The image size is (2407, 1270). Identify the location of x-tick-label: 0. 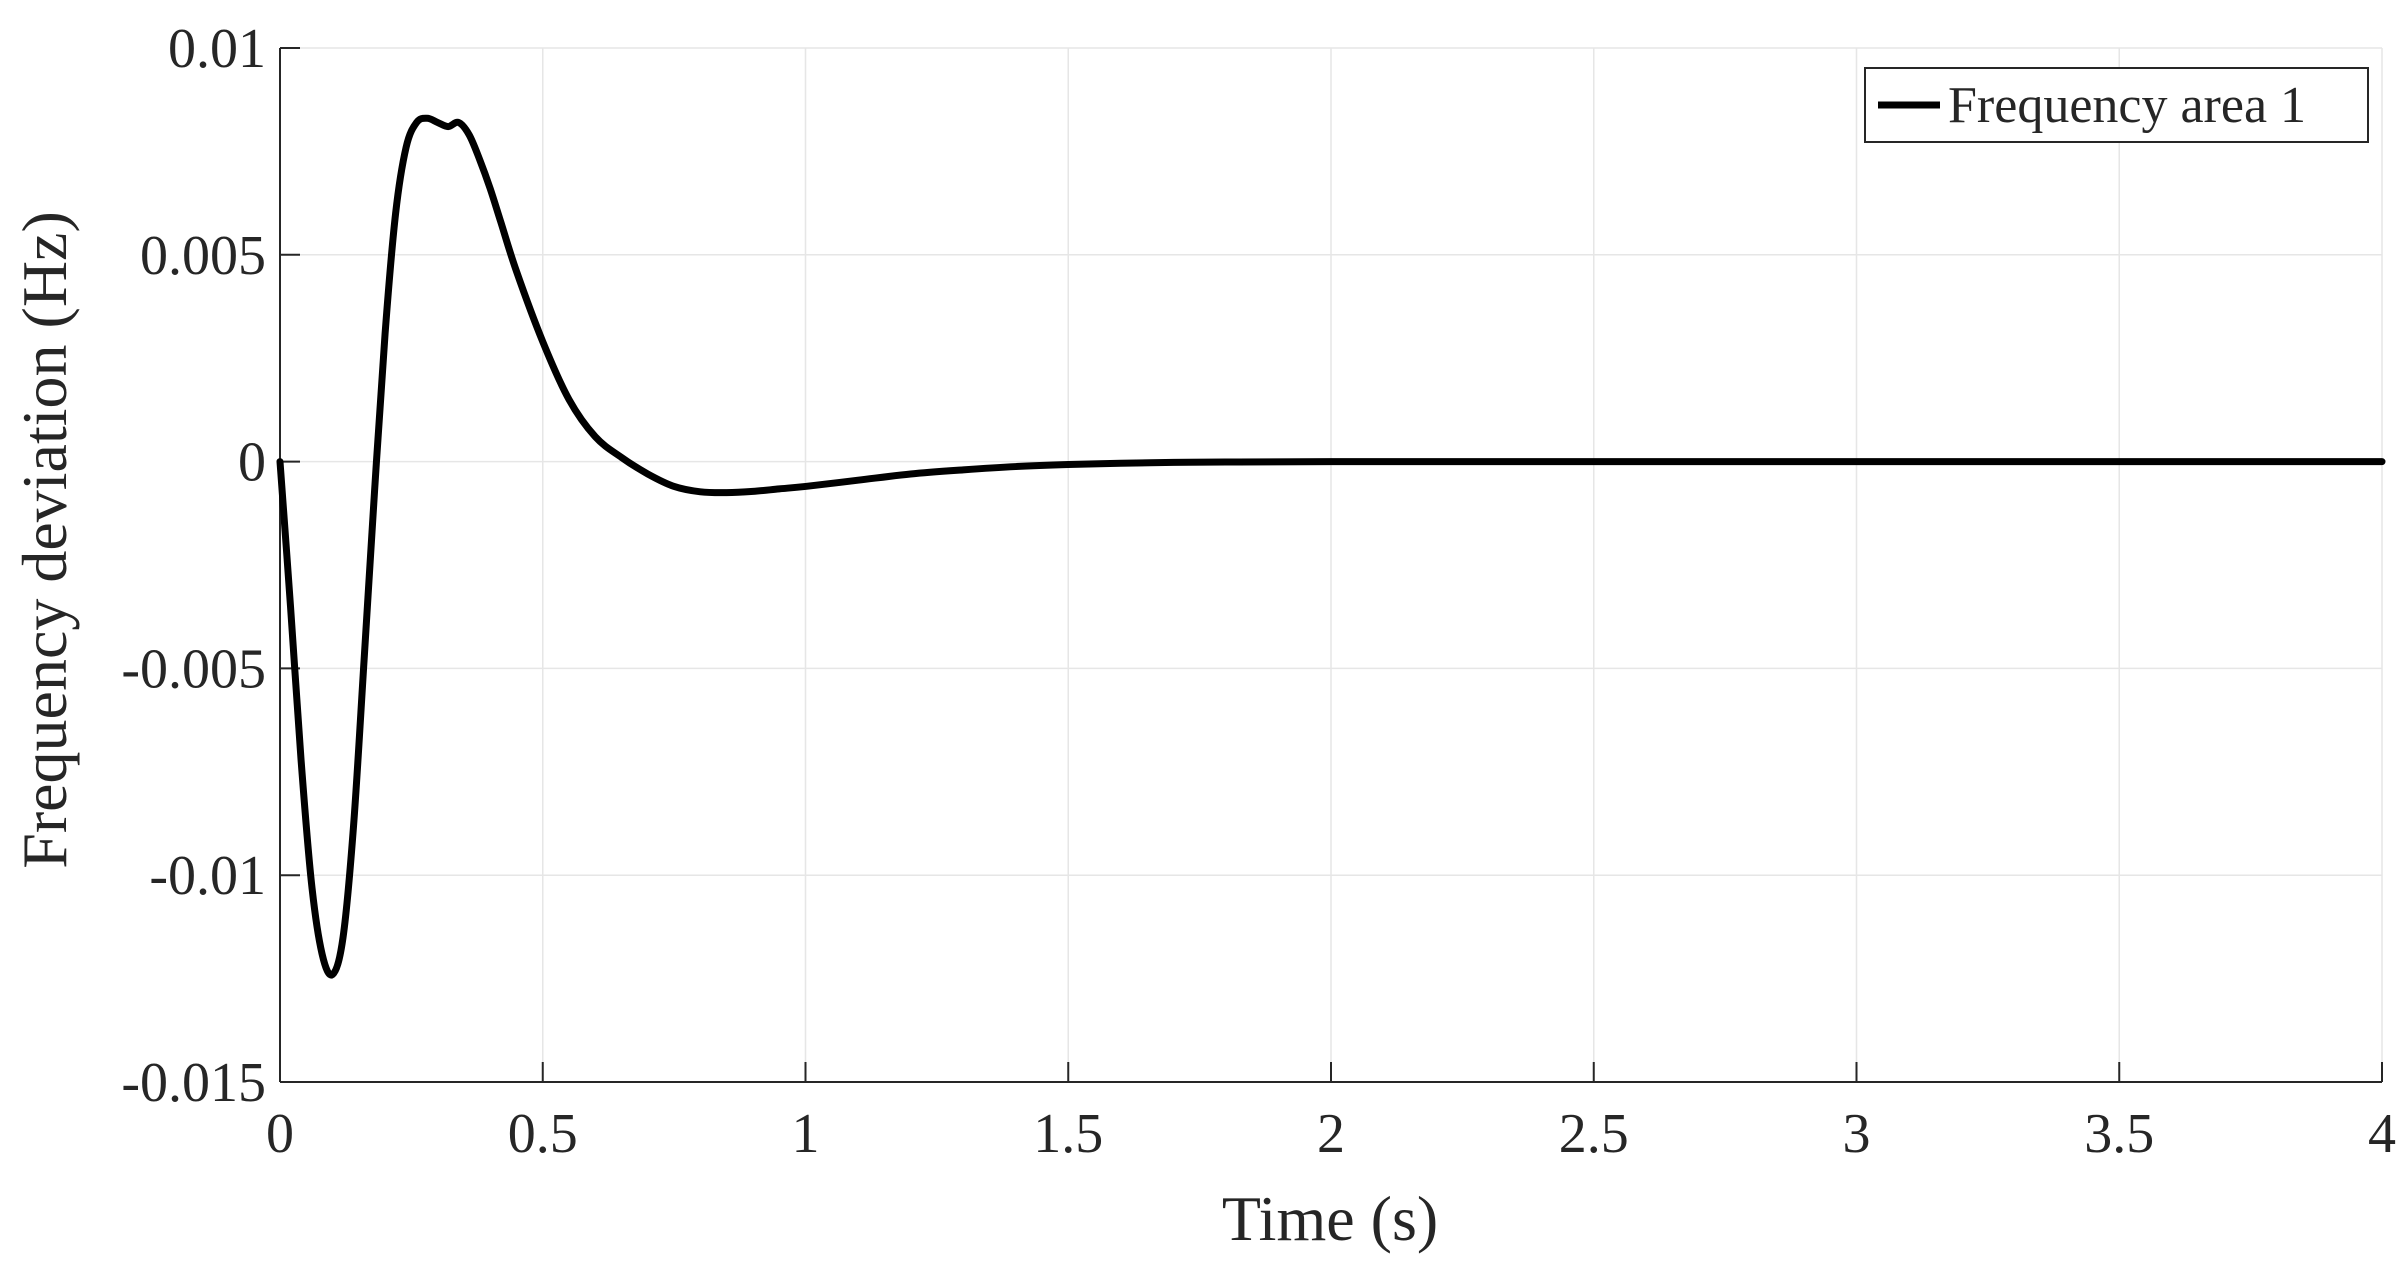
(280, 1134).